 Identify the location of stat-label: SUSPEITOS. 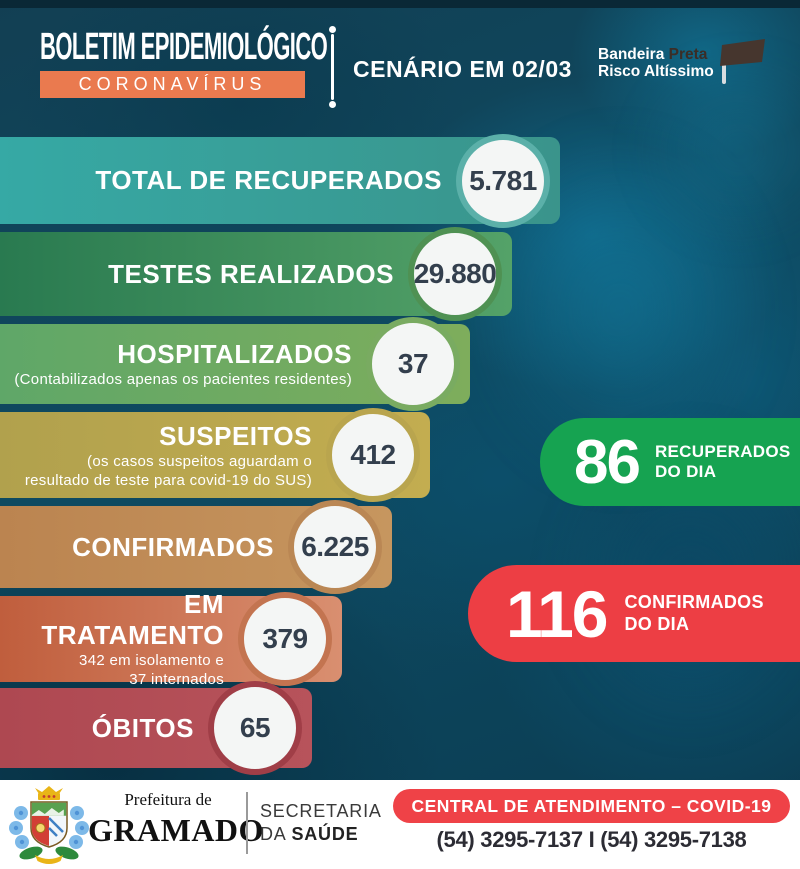
(235, 435).